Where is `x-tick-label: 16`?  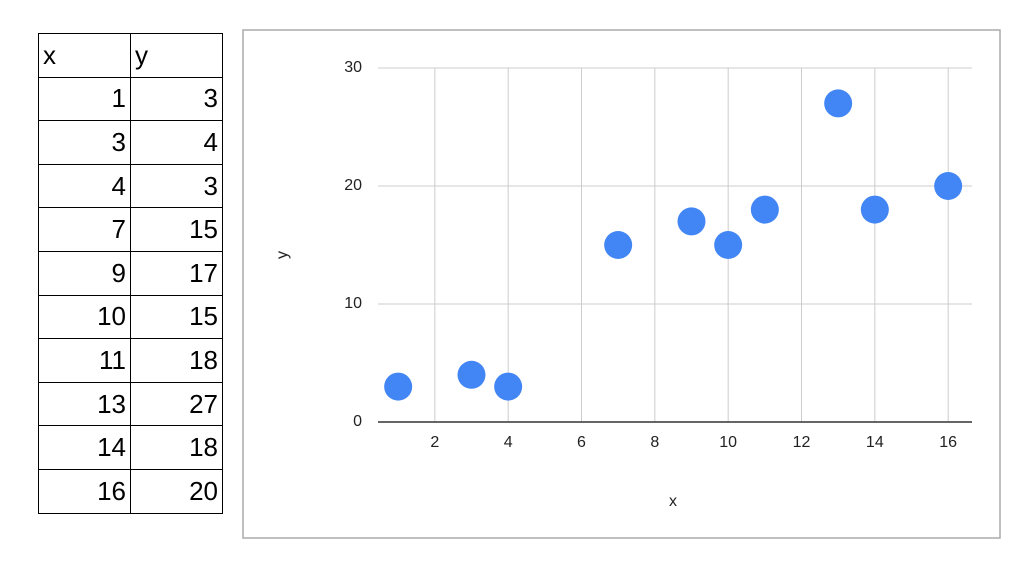
x-tick-label: 16 is located at coordinates (948, 442).